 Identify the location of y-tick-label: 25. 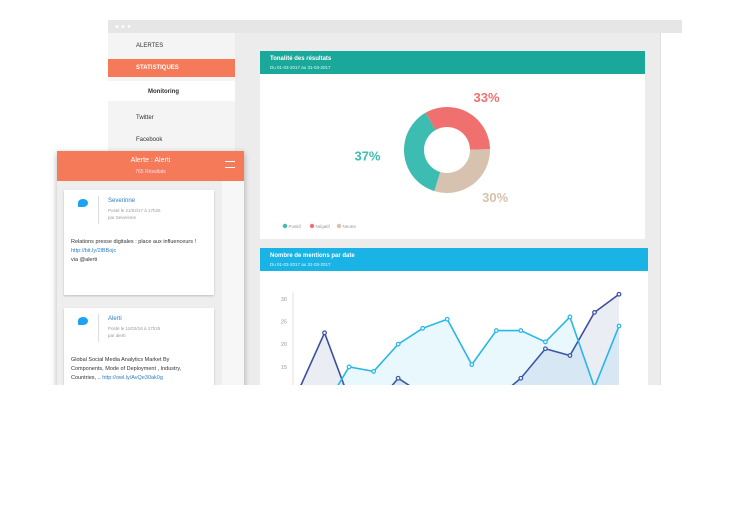
(284, 322).